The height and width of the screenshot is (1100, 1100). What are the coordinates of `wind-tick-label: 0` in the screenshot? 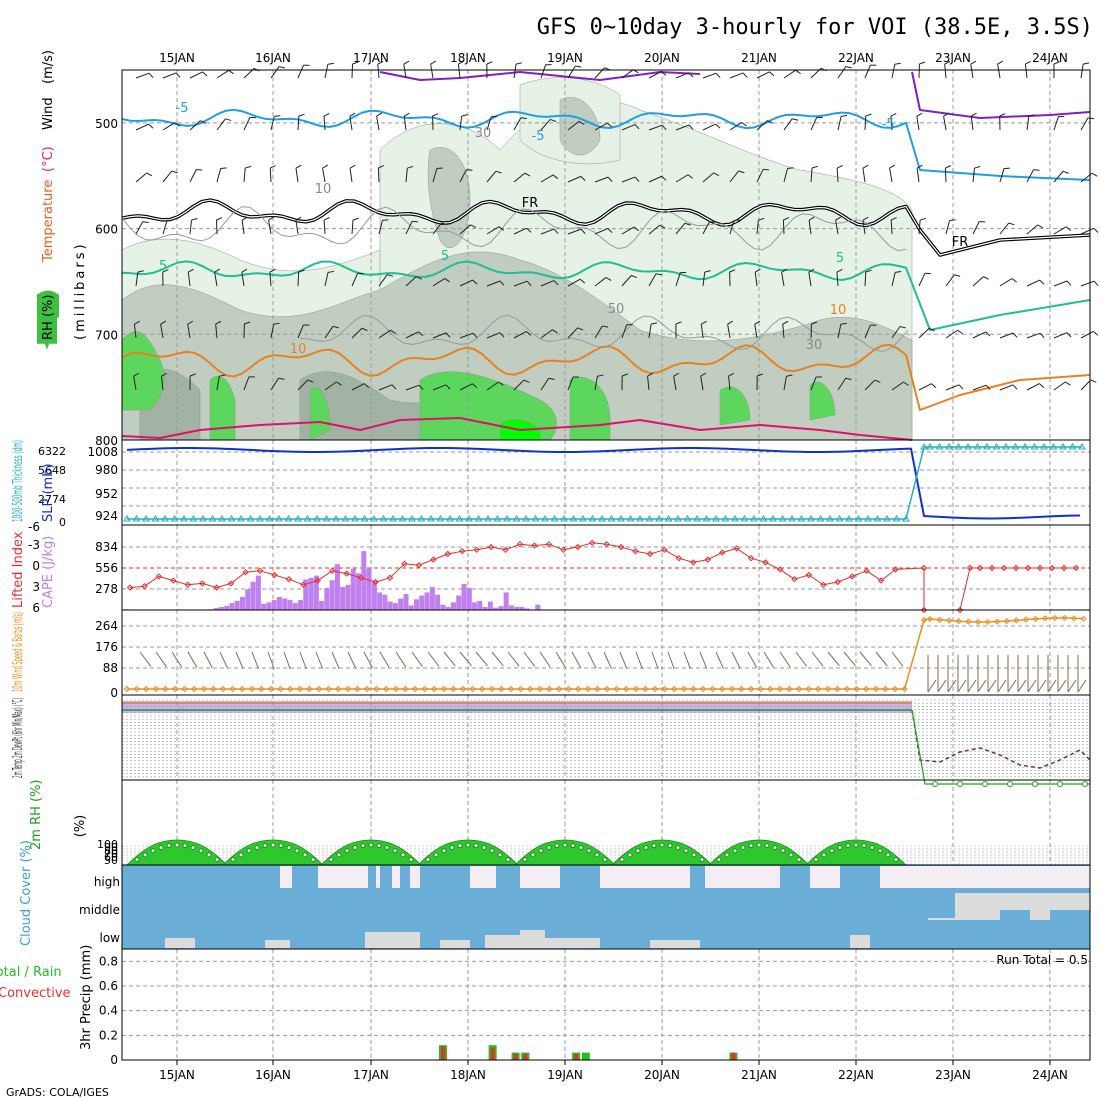 It's located at (114, 693).